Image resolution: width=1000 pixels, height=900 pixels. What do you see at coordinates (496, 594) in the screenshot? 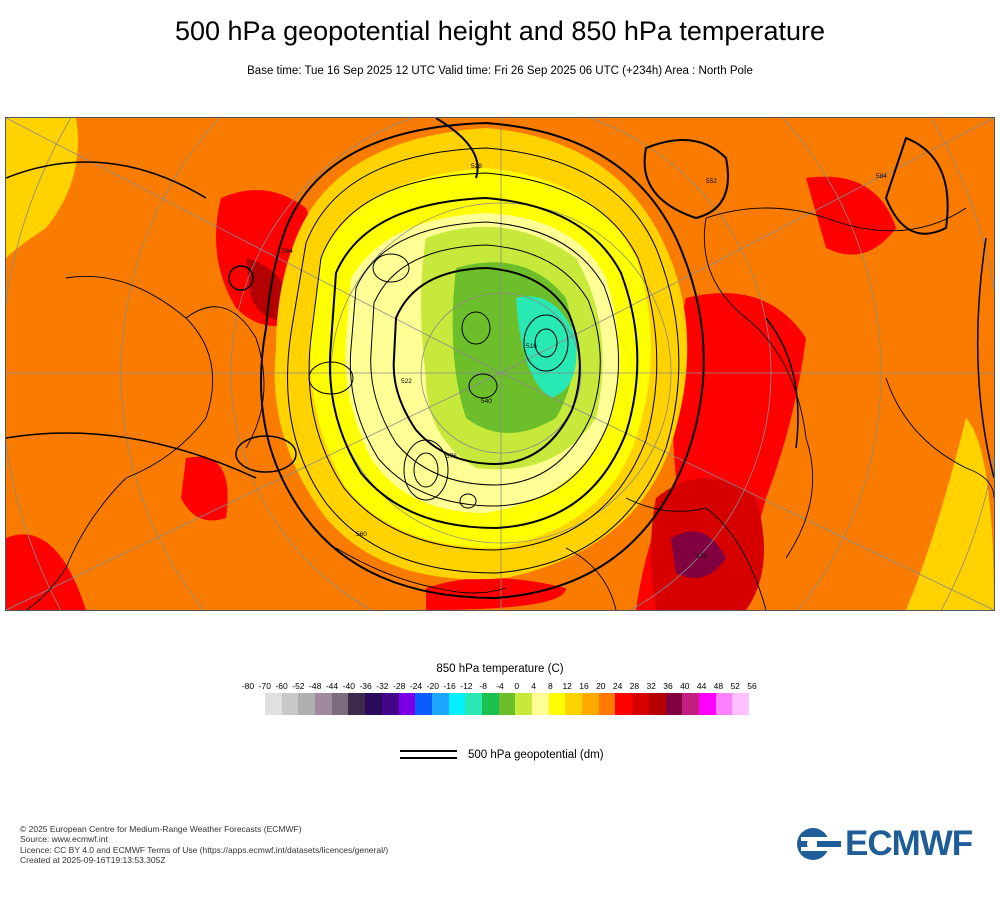
I see `temp-region-20-f` at bounding box center [496, 594].